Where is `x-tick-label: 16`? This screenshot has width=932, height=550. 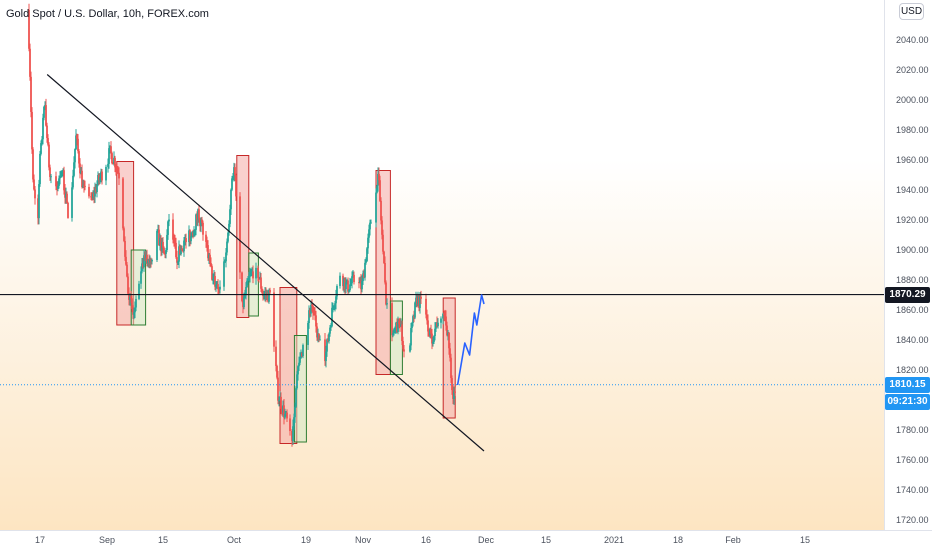
x-tick-label: 16 is located at coordinates (426, 540).